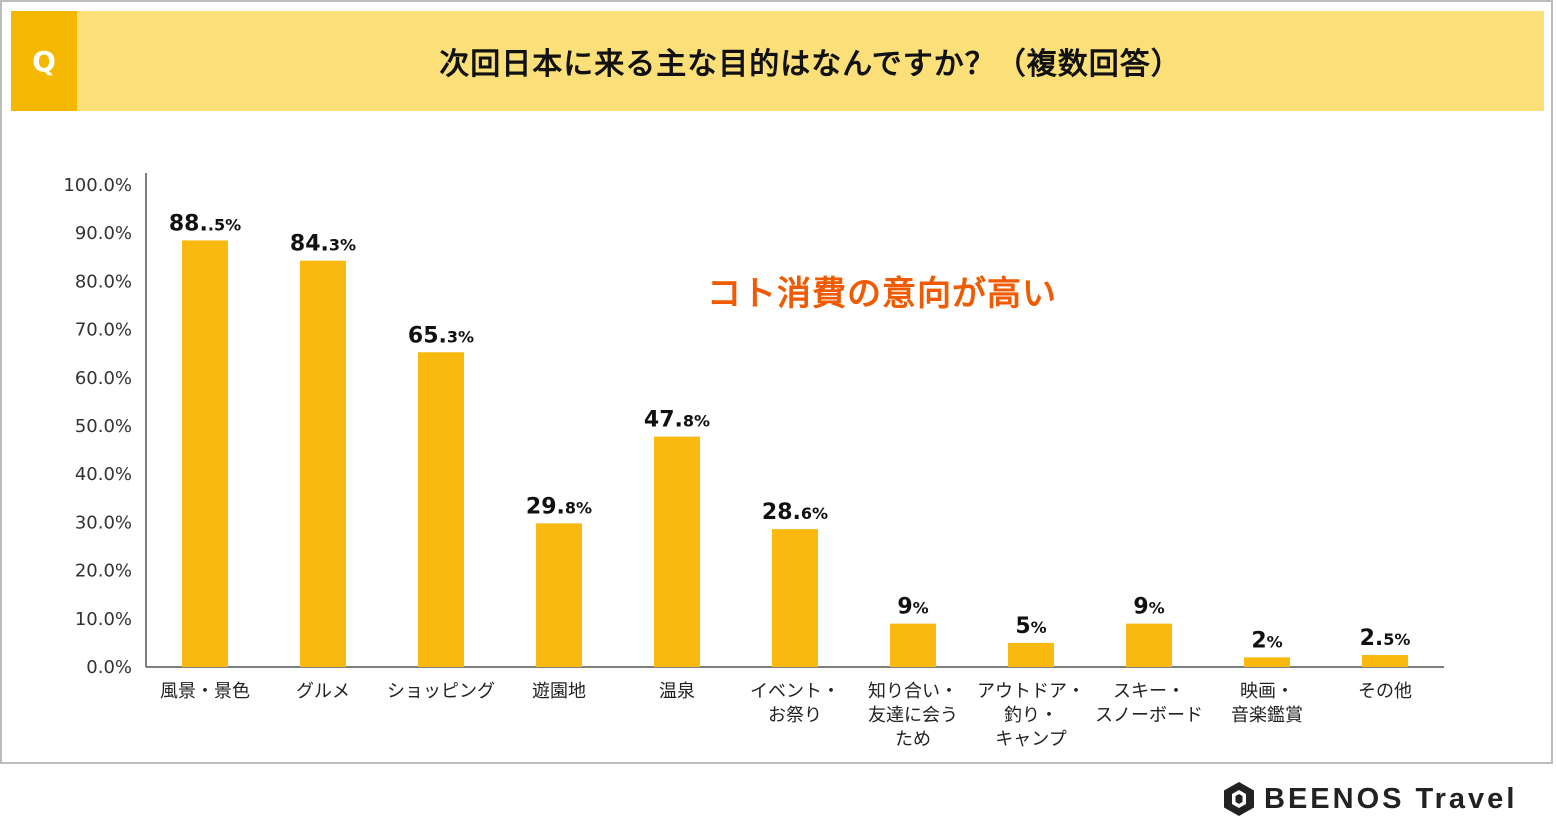 The width and height of the screenshot is (1556, 830). I want to click on value-label-main: 28., so click(781, 512).